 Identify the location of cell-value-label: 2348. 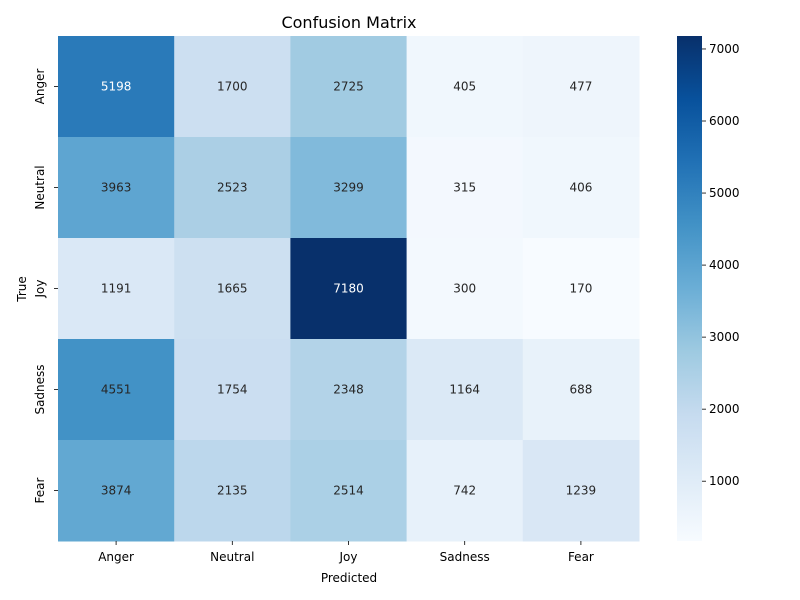
(348, 390).